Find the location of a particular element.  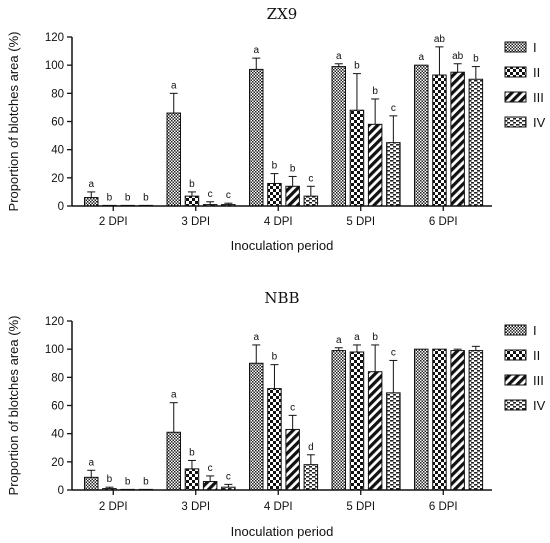

bar-i-5-dpi is located at coordinates (338, 136).